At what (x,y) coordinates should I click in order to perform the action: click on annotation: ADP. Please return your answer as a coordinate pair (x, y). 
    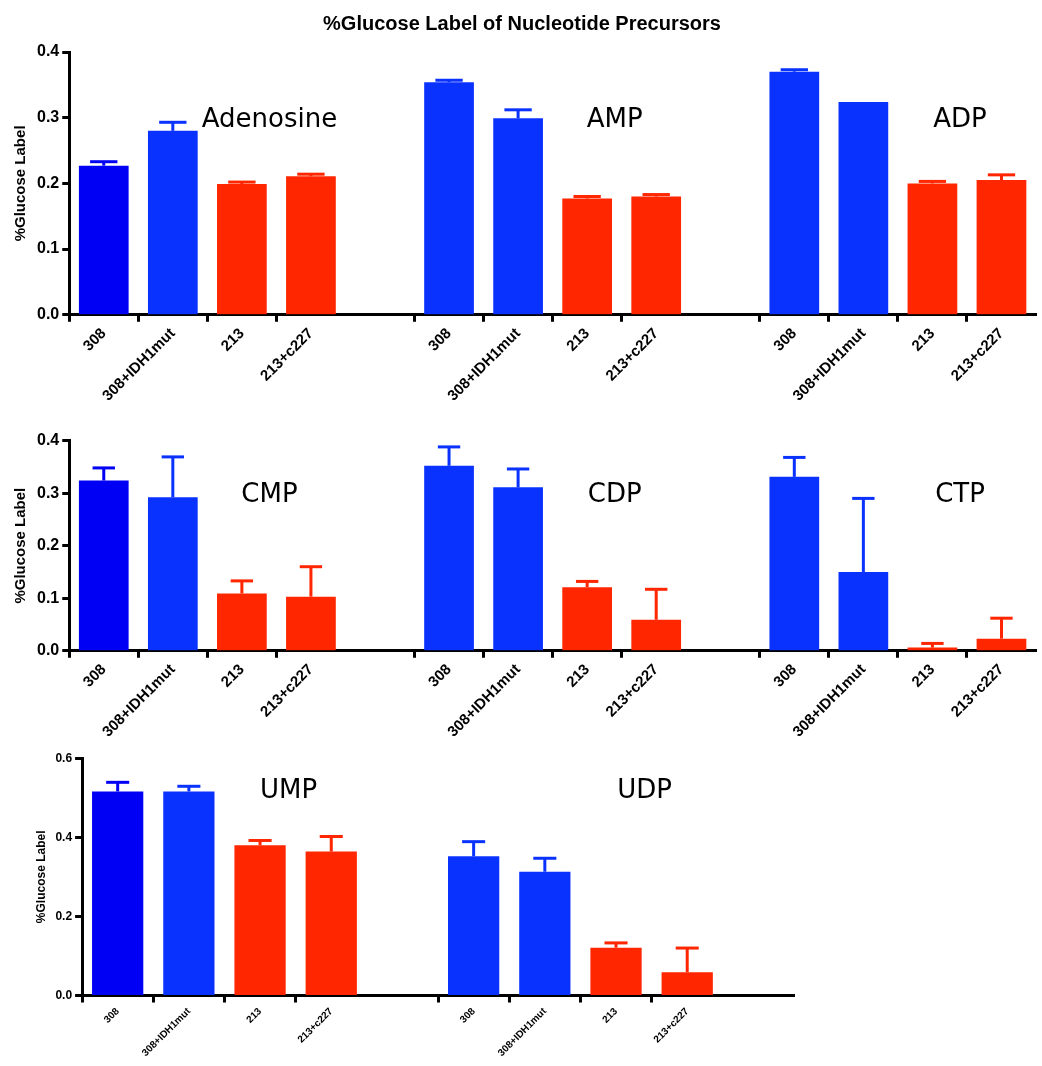
    Looking at the image, I should click on (960, 118).